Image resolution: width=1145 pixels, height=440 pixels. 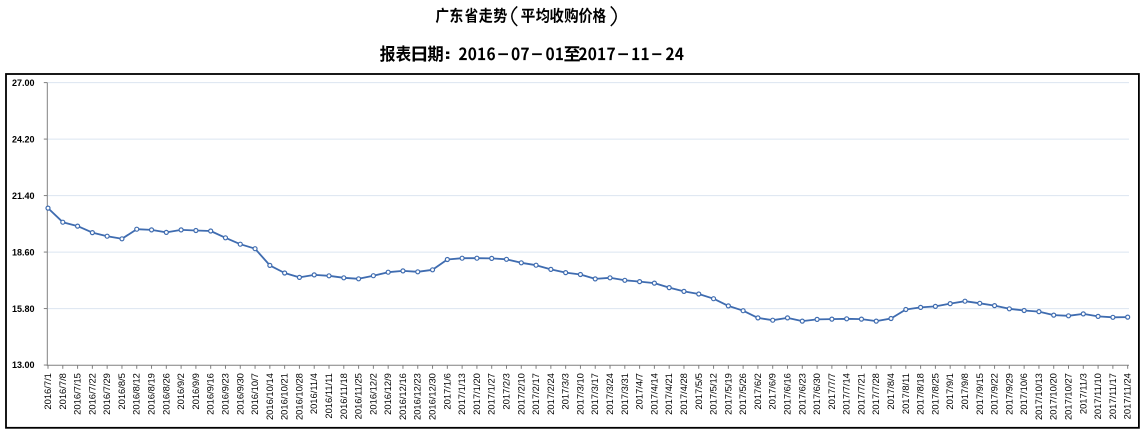 I want to click on svg-text: 2017/7/28, so click(x=875, y=394).